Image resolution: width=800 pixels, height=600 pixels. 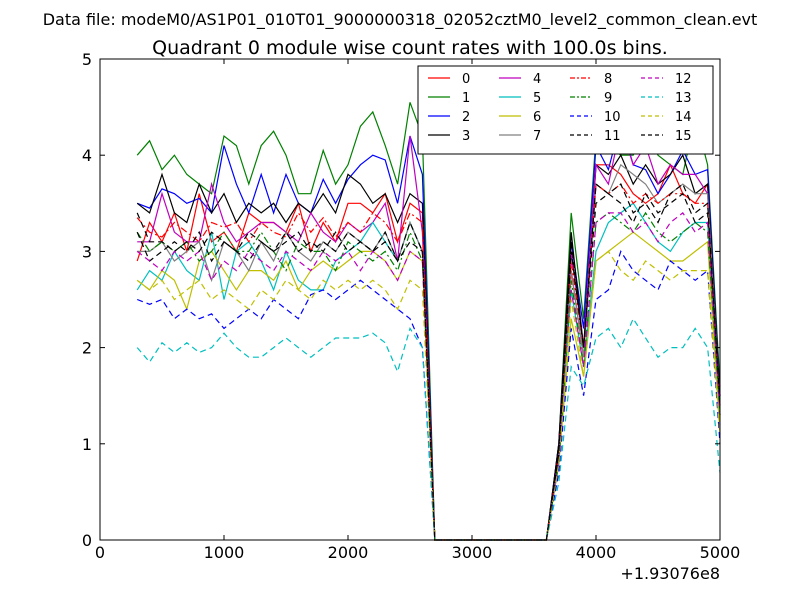 I want to click on y-tick-label: 0, so click(x=87, y=540).